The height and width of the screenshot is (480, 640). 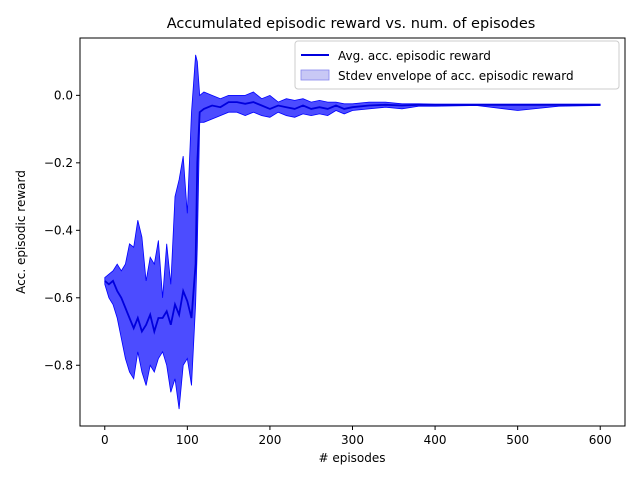 What do you see at coordinates (517, 440) in the screenshot?
I see `x-tick-label: 500` at bounding box center [517, 440].